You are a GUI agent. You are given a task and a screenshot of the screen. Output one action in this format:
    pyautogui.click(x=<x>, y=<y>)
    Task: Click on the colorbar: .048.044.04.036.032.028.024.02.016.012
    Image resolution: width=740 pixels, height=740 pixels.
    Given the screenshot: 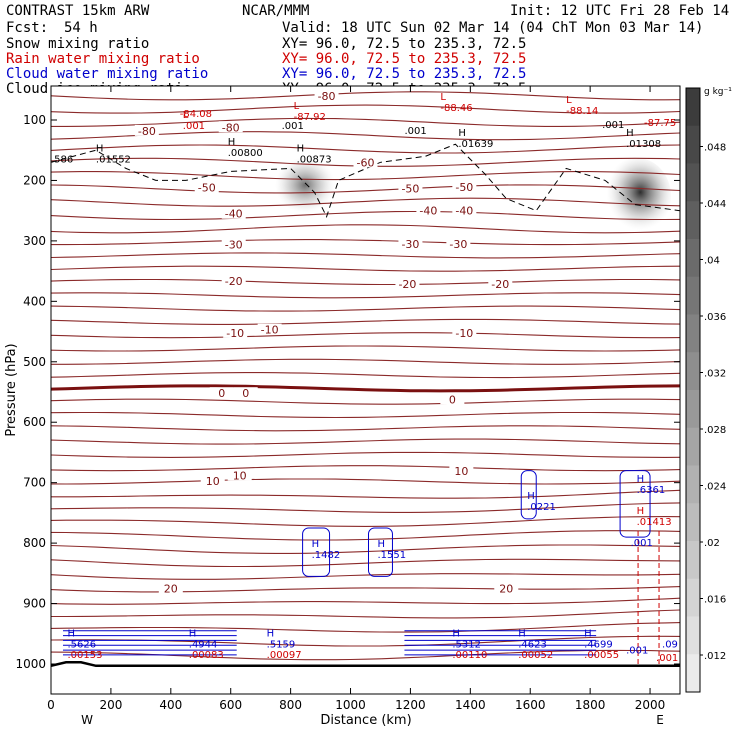 What is the action you would take?
    pyautogui.click(x=706, y=390)
    